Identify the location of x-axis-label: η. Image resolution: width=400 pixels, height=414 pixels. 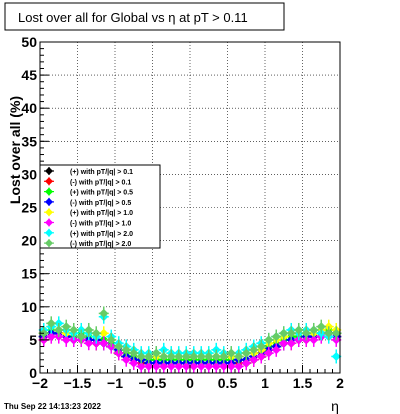
(335, 406).